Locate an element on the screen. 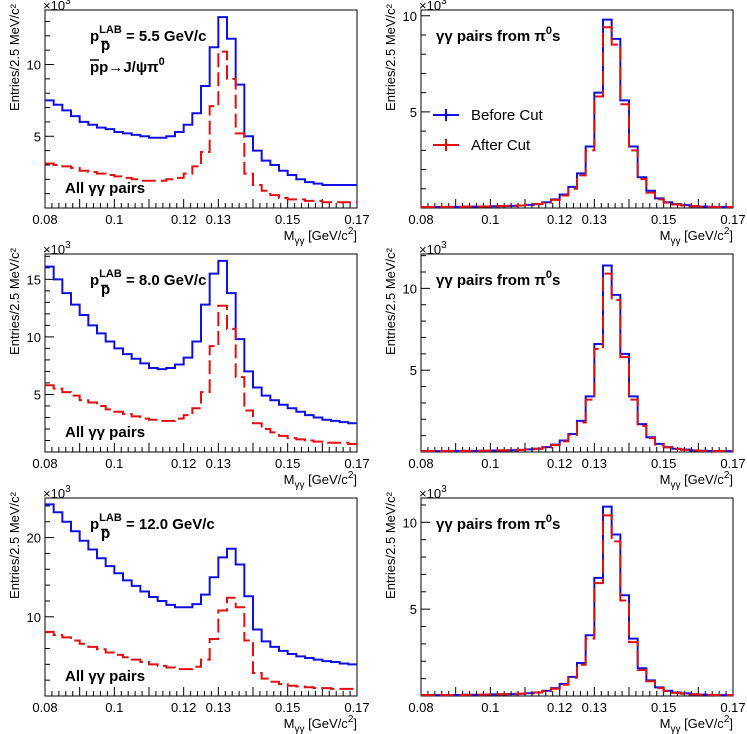 This screenshot has width=747, height=734. momentum-value: = 8.0 GeV/c is located at coordinates (164, 280).